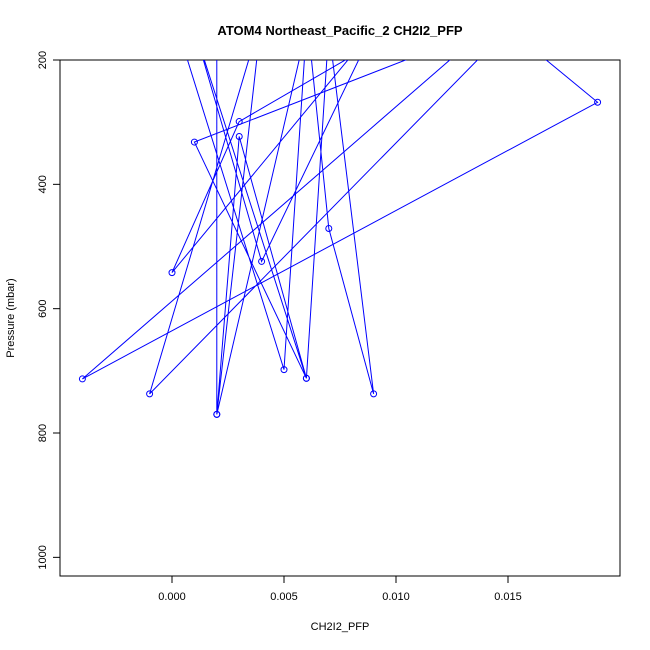 Image resolution: width=650 pixels, height=650 pixels. What do you see at coordinates (43, 557) in the screenshot?
I see `y-tick-label: 1000` at bounding box center [43, 557].